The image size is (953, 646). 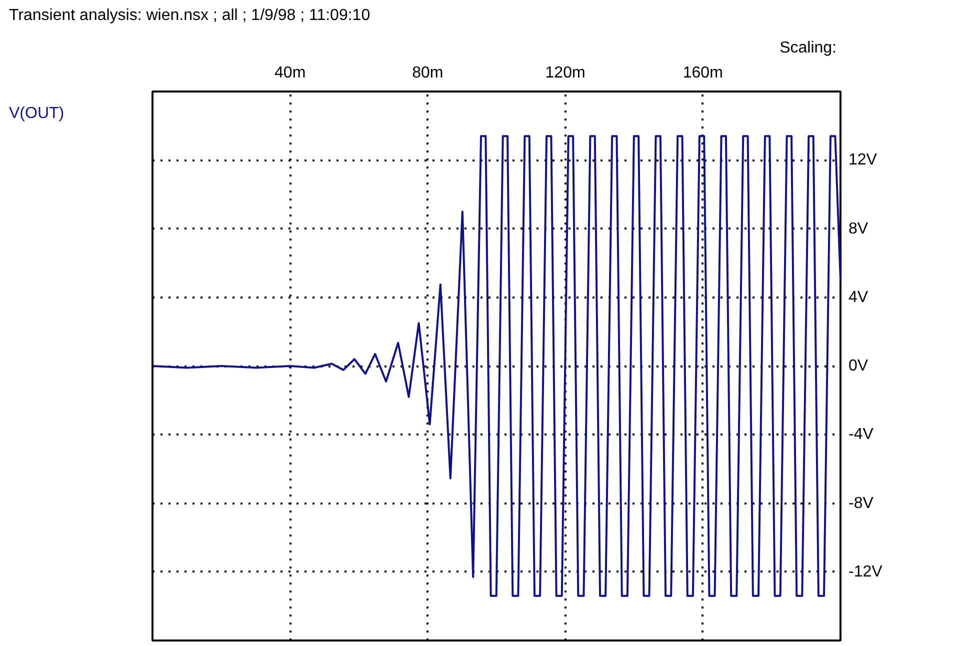 I want to click on x-tick-label: 80m, so click(x=428, y=73).